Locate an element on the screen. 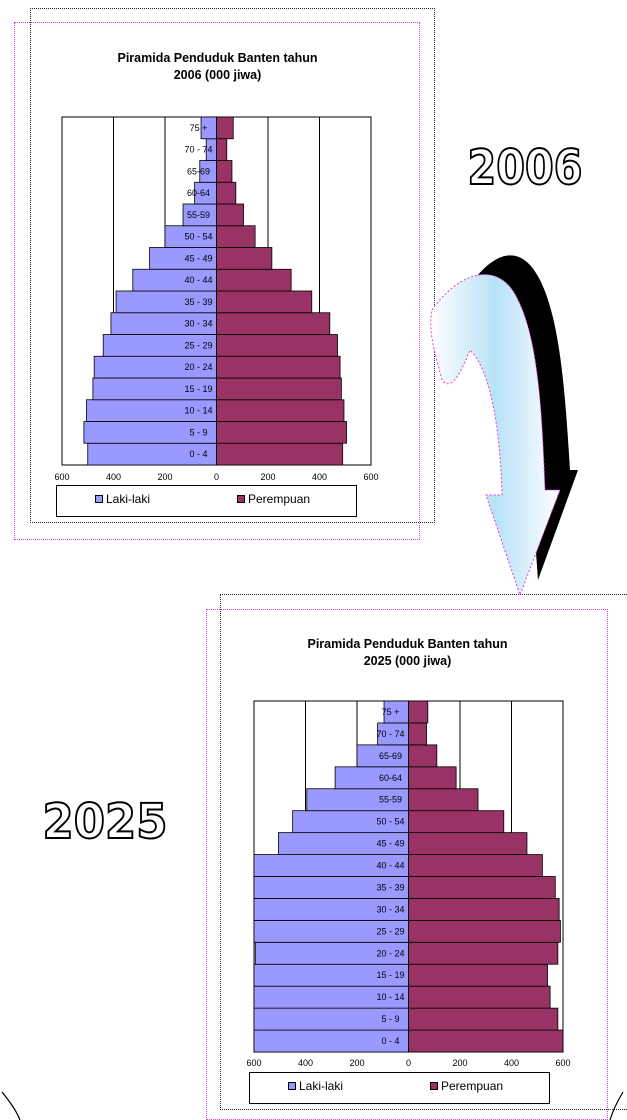  chart-title-2006-line2: 2006 (000 jiwa) is located at coordinates (217, 75).